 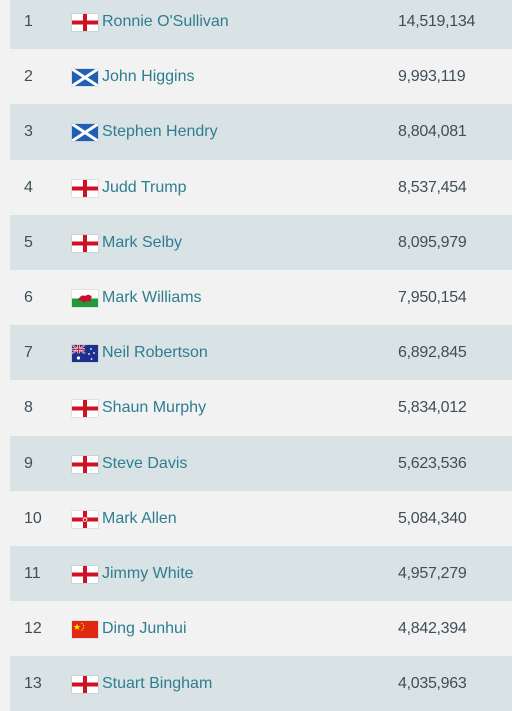 What do you see at coordinates (32, 573) in the screenshot?
I see `rank-cell: 11` at bounding box center [32, 573].